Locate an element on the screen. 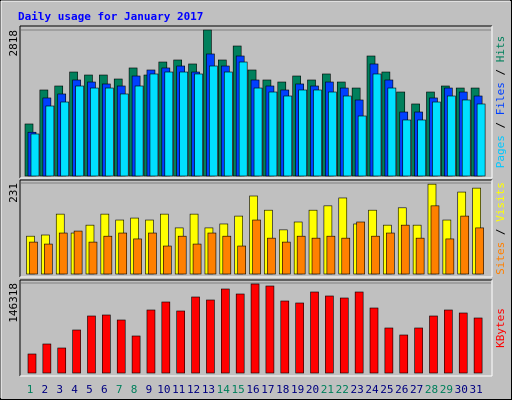  x-tick-label: 25 is located at coordinates (386, 389).